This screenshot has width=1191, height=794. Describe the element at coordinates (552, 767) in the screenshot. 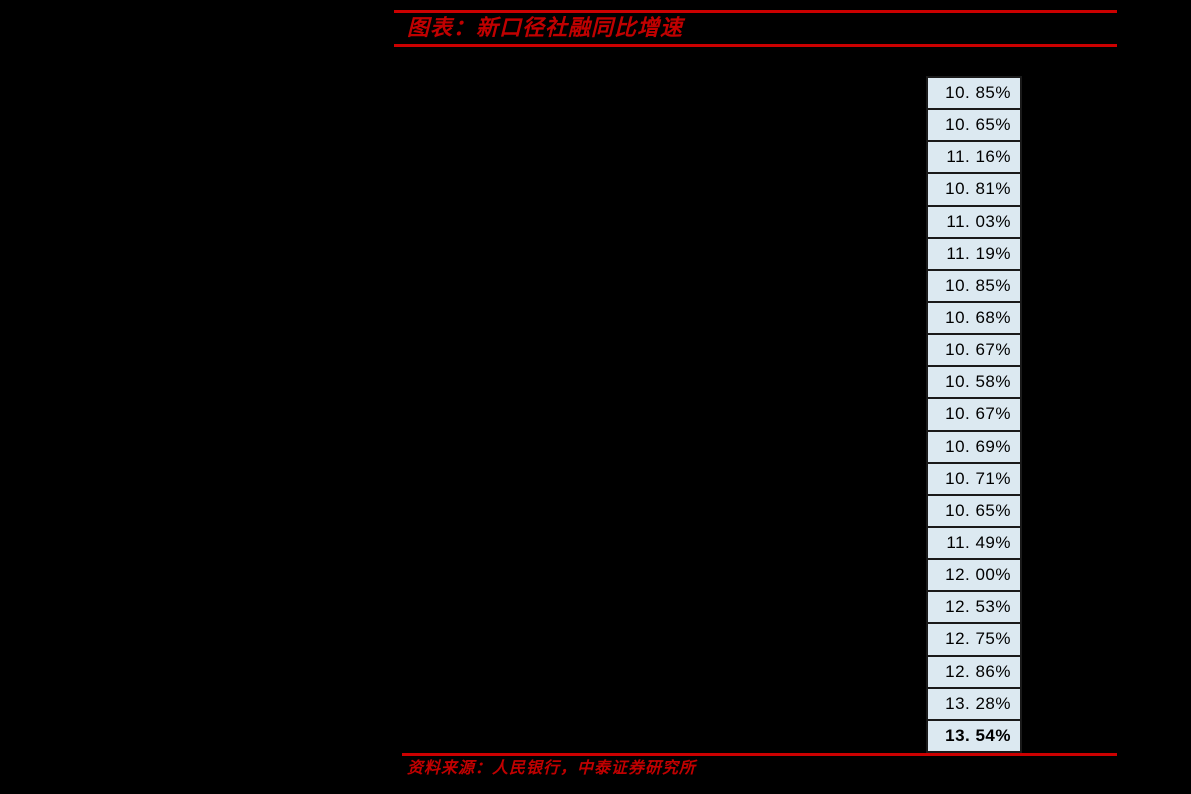

I see `source-text: 资料来源：人民银行，中泰证券研究所` at that location.